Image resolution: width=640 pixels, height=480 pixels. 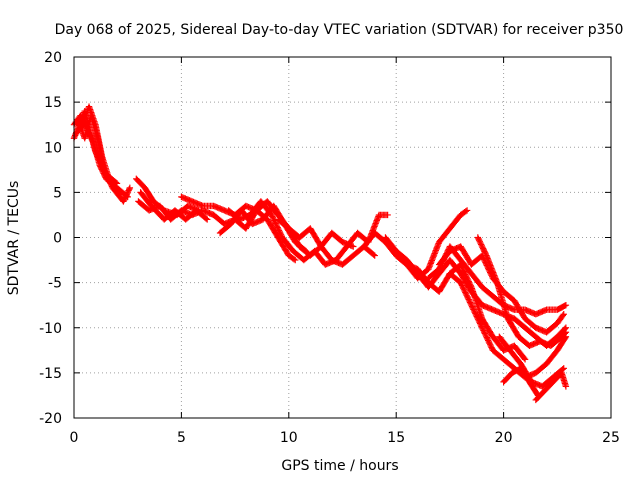 I want to click on y-tick-label: -5, so click(x=55, y=284).